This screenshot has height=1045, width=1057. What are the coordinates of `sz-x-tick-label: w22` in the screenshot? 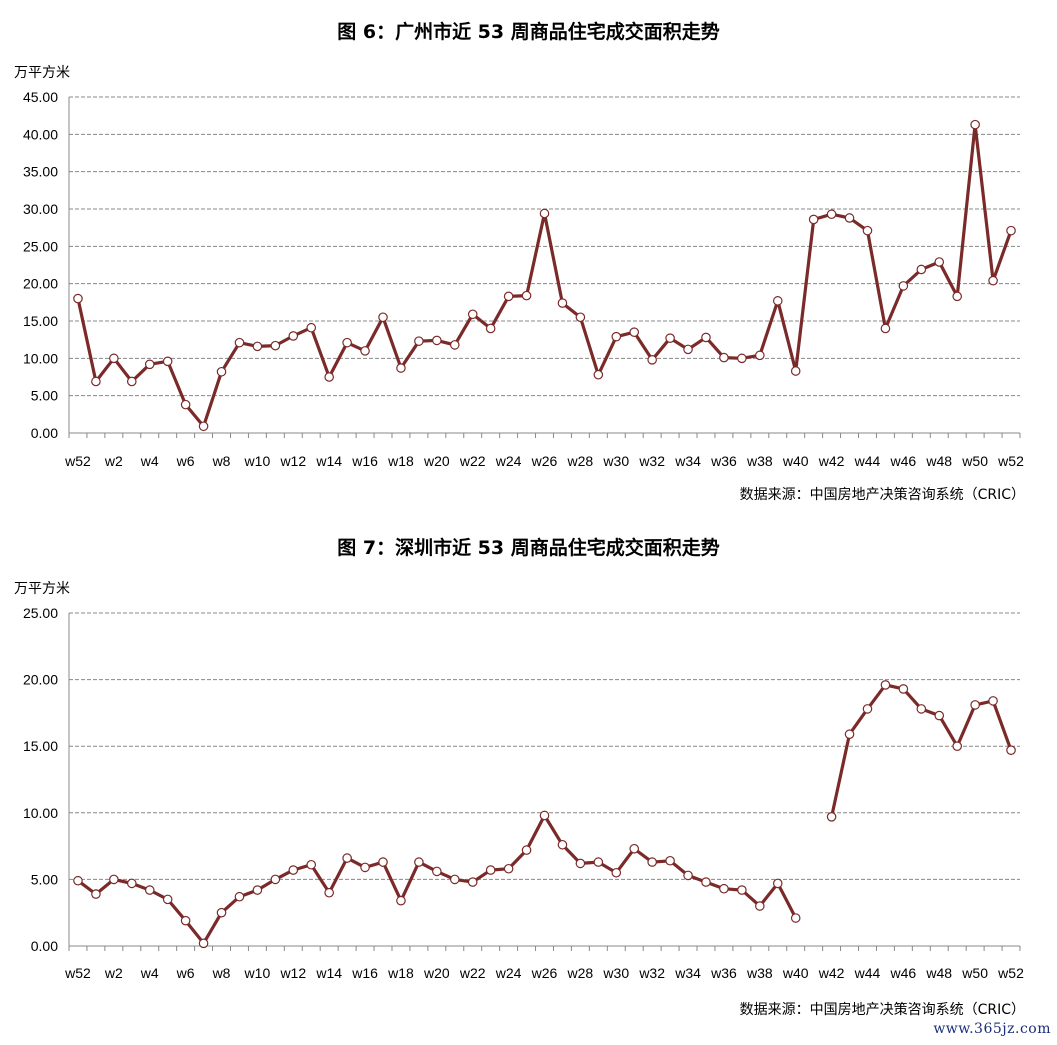 It's located at (472, 973).